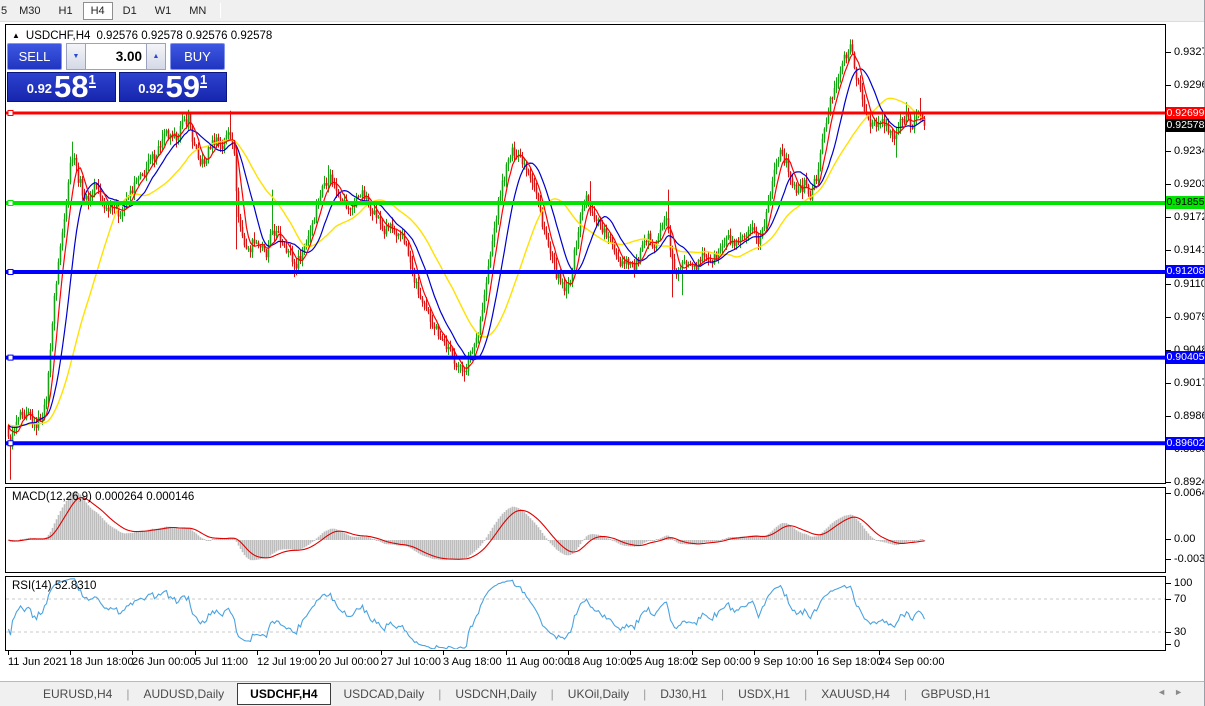  Describe the element at coordinates (197, 56) in the screenshot. I see `buy-button: BUY` at that location.